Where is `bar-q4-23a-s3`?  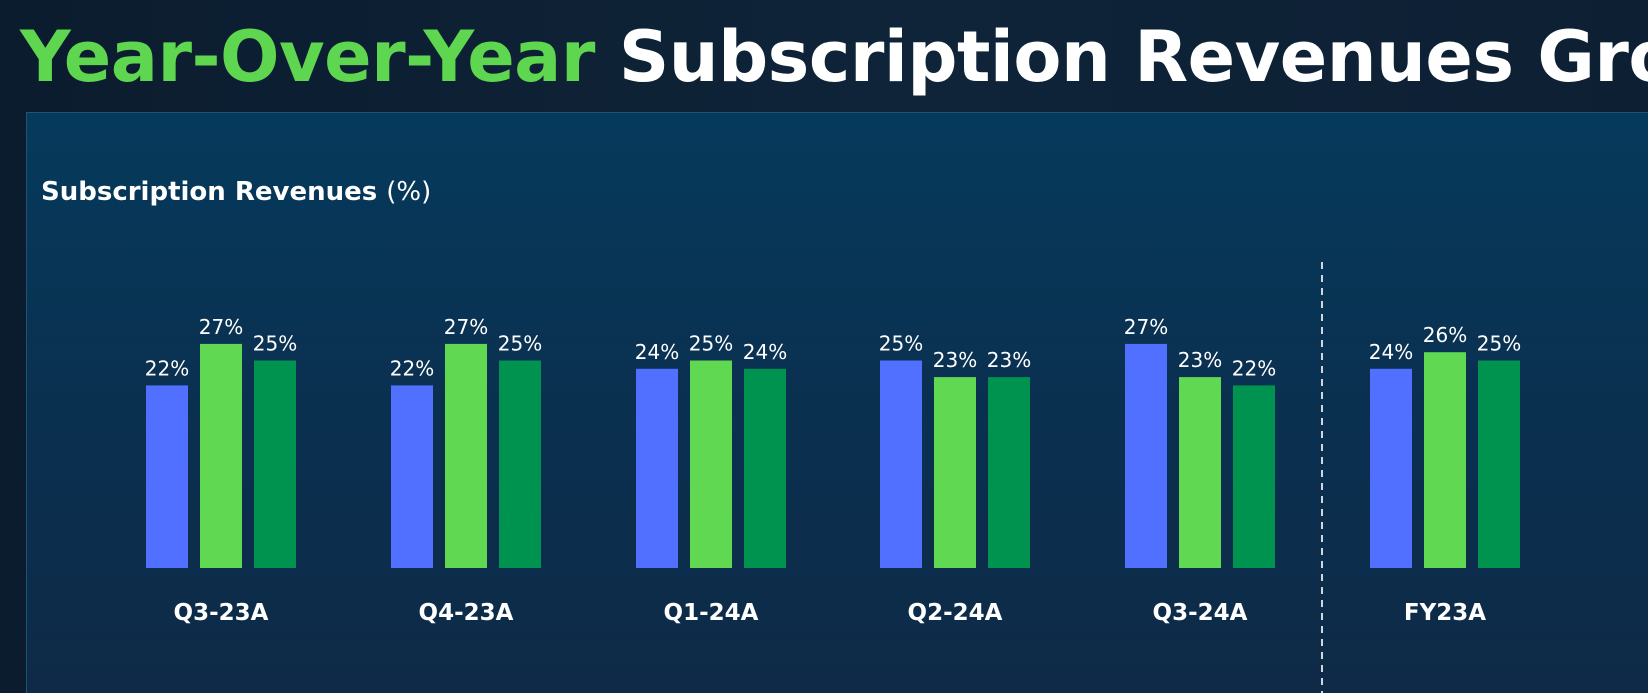 bar-q4-23a-s3 is located at coordinates (520, 464).